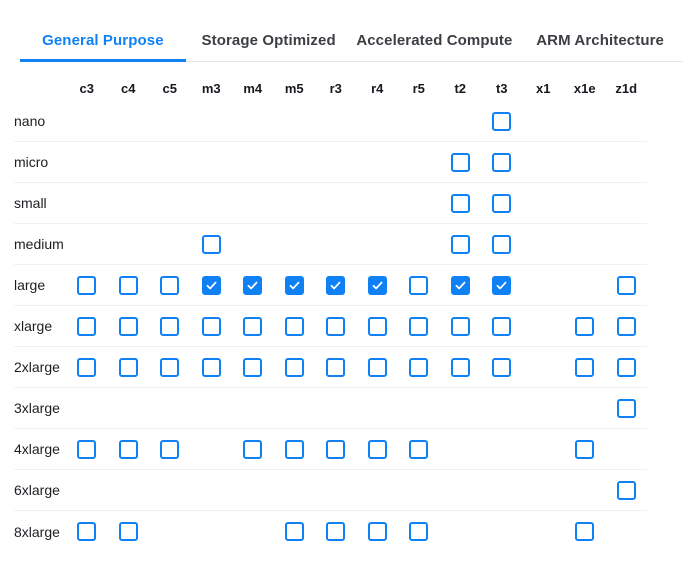 The width and height of the screenshot is (697, 571). I want to click on checkbox-r5-4xlarge, so click(419, 449).